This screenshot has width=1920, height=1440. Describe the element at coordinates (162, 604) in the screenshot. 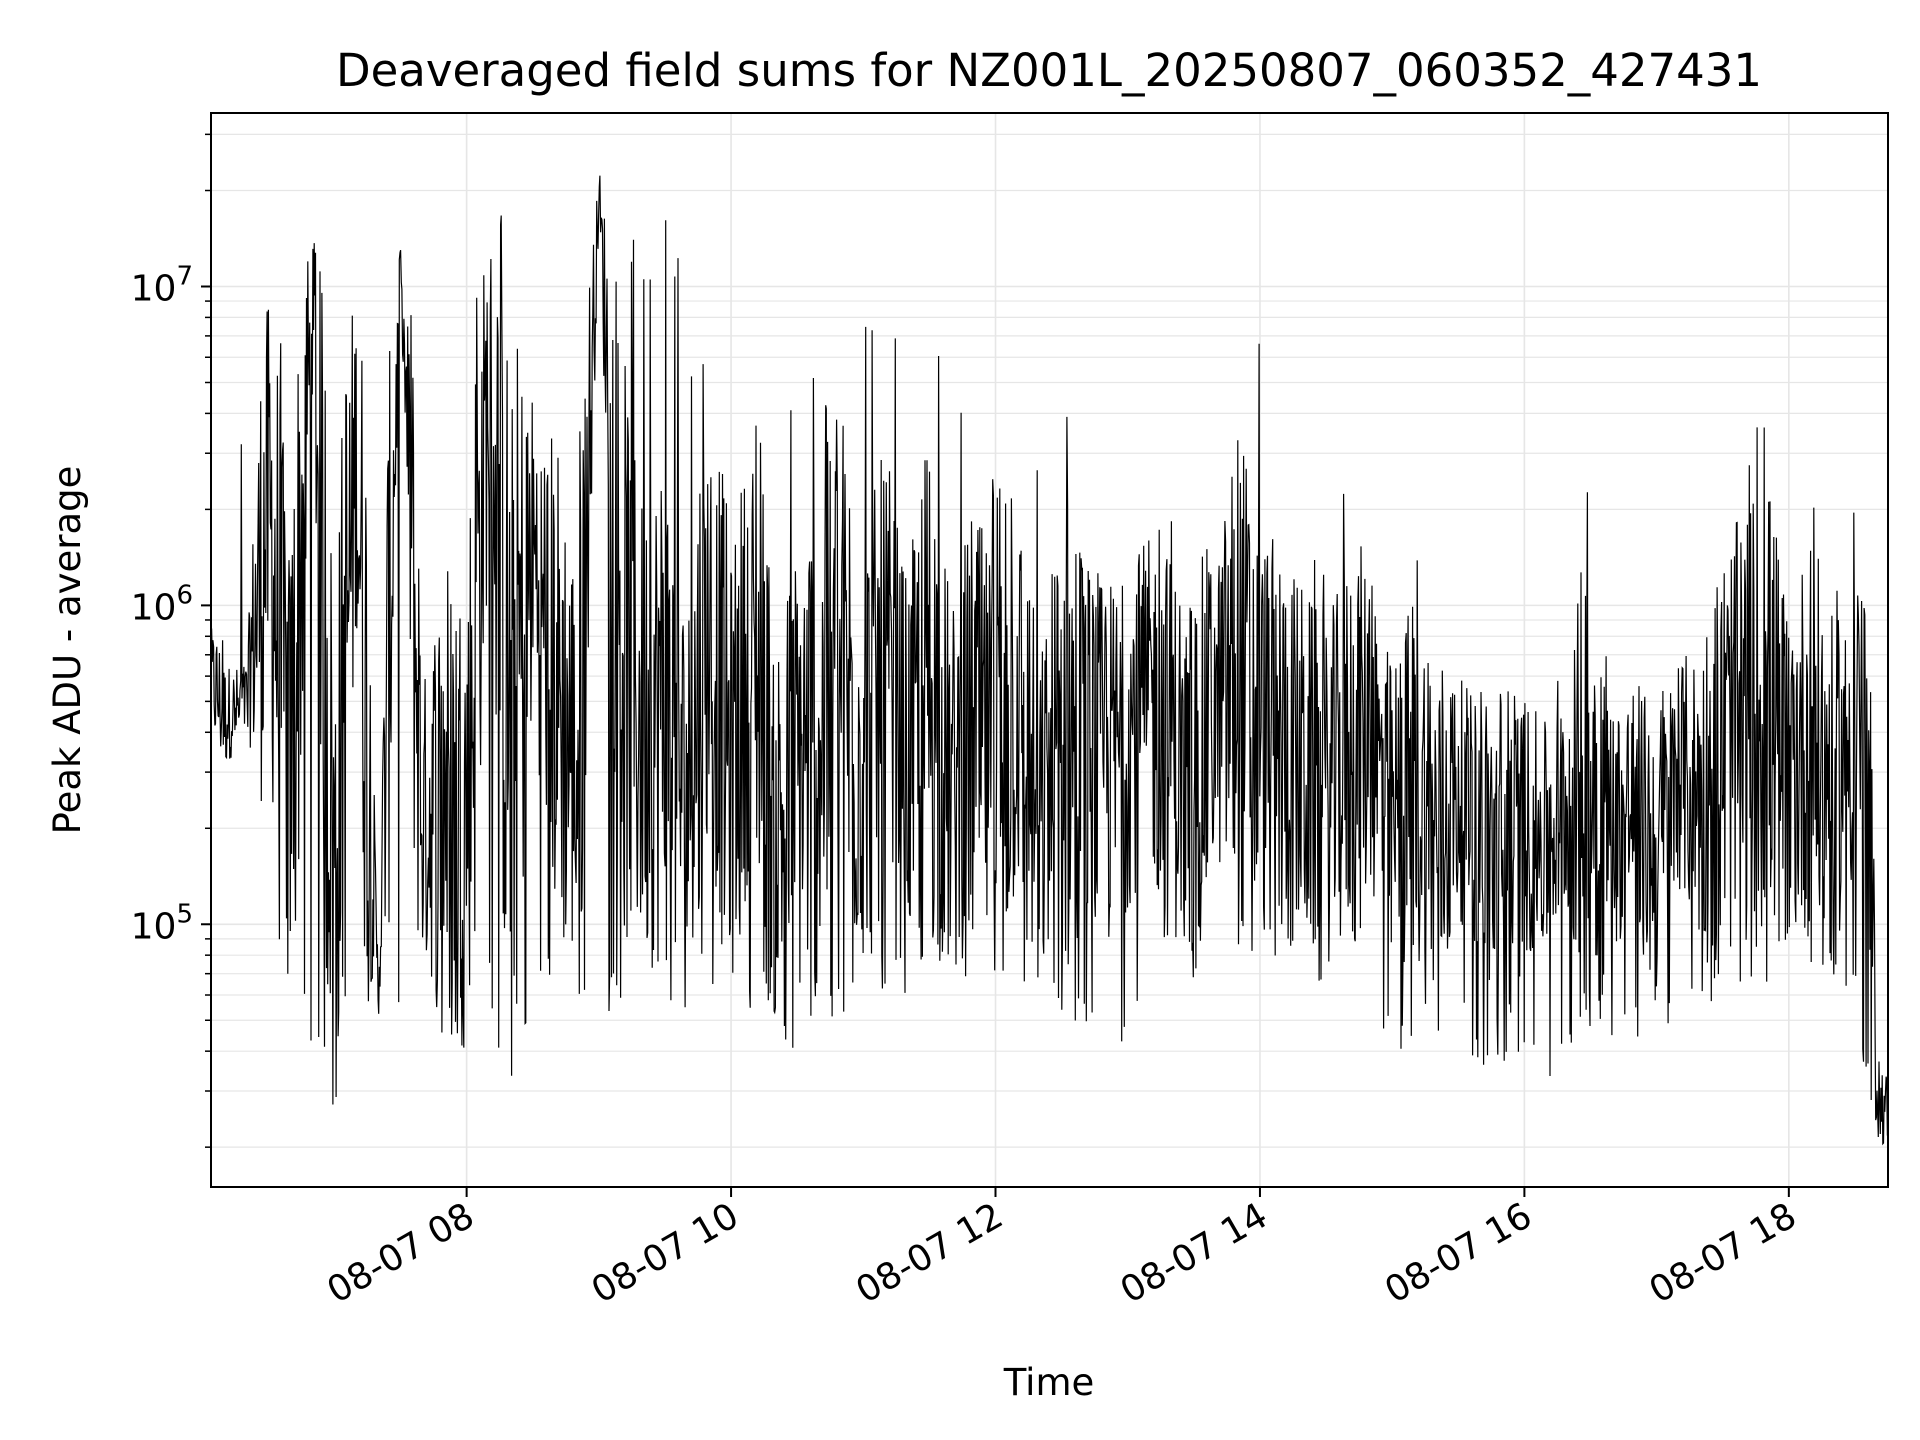

I see `y-tick-label: 10⁶` at that location.